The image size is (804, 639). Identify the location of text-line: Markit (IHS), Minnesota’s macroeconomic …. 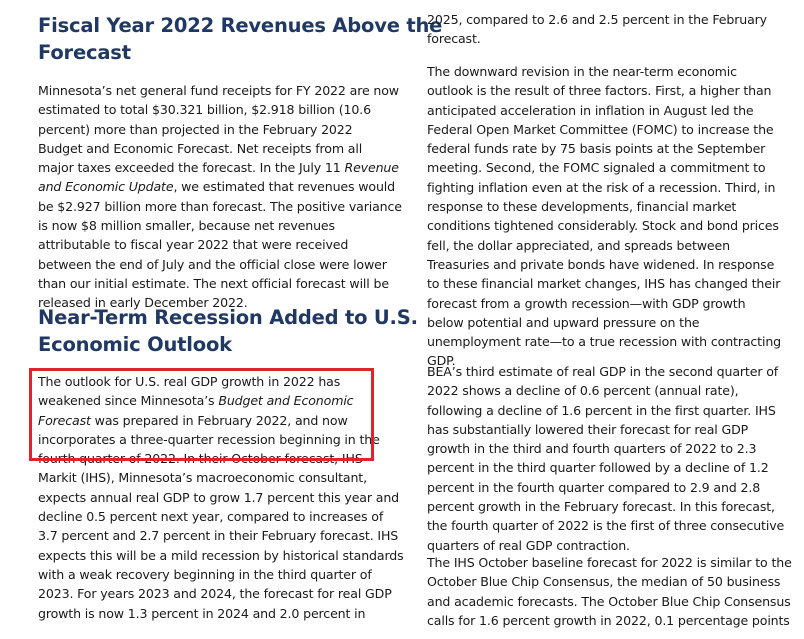
(202, 478).